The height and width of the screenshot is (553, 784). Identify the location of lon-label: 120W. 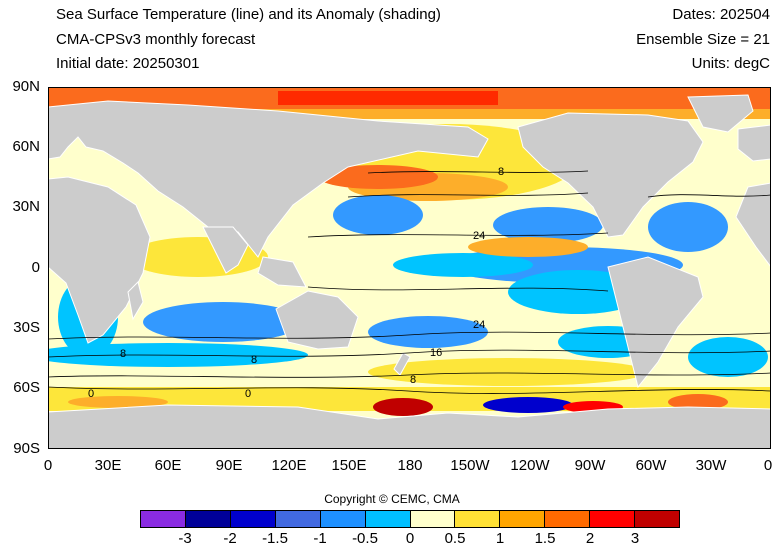
(530, 465).